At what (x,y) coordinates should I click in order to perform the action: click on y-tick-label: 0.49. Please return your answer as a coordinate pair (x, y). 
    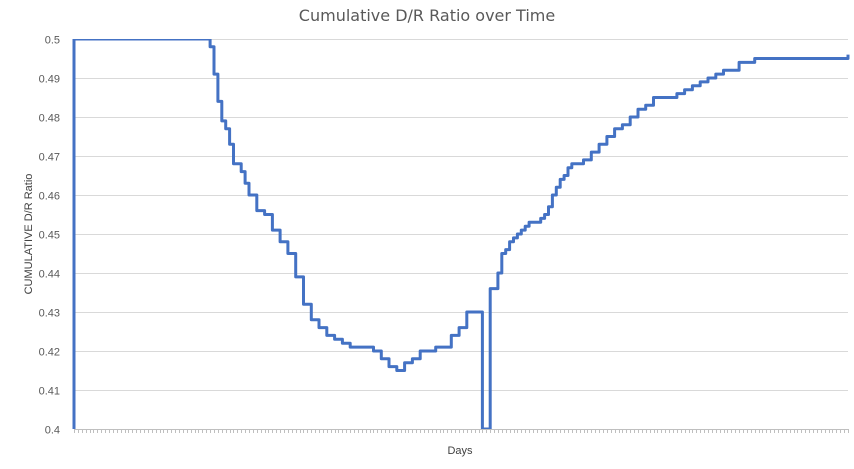
    Looking at the image, I should click on (49, 80).